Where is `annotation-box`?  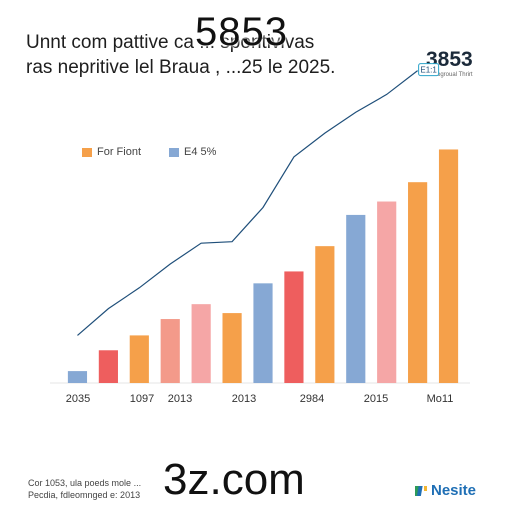
annotation-box is located at coordinates (429, 70).